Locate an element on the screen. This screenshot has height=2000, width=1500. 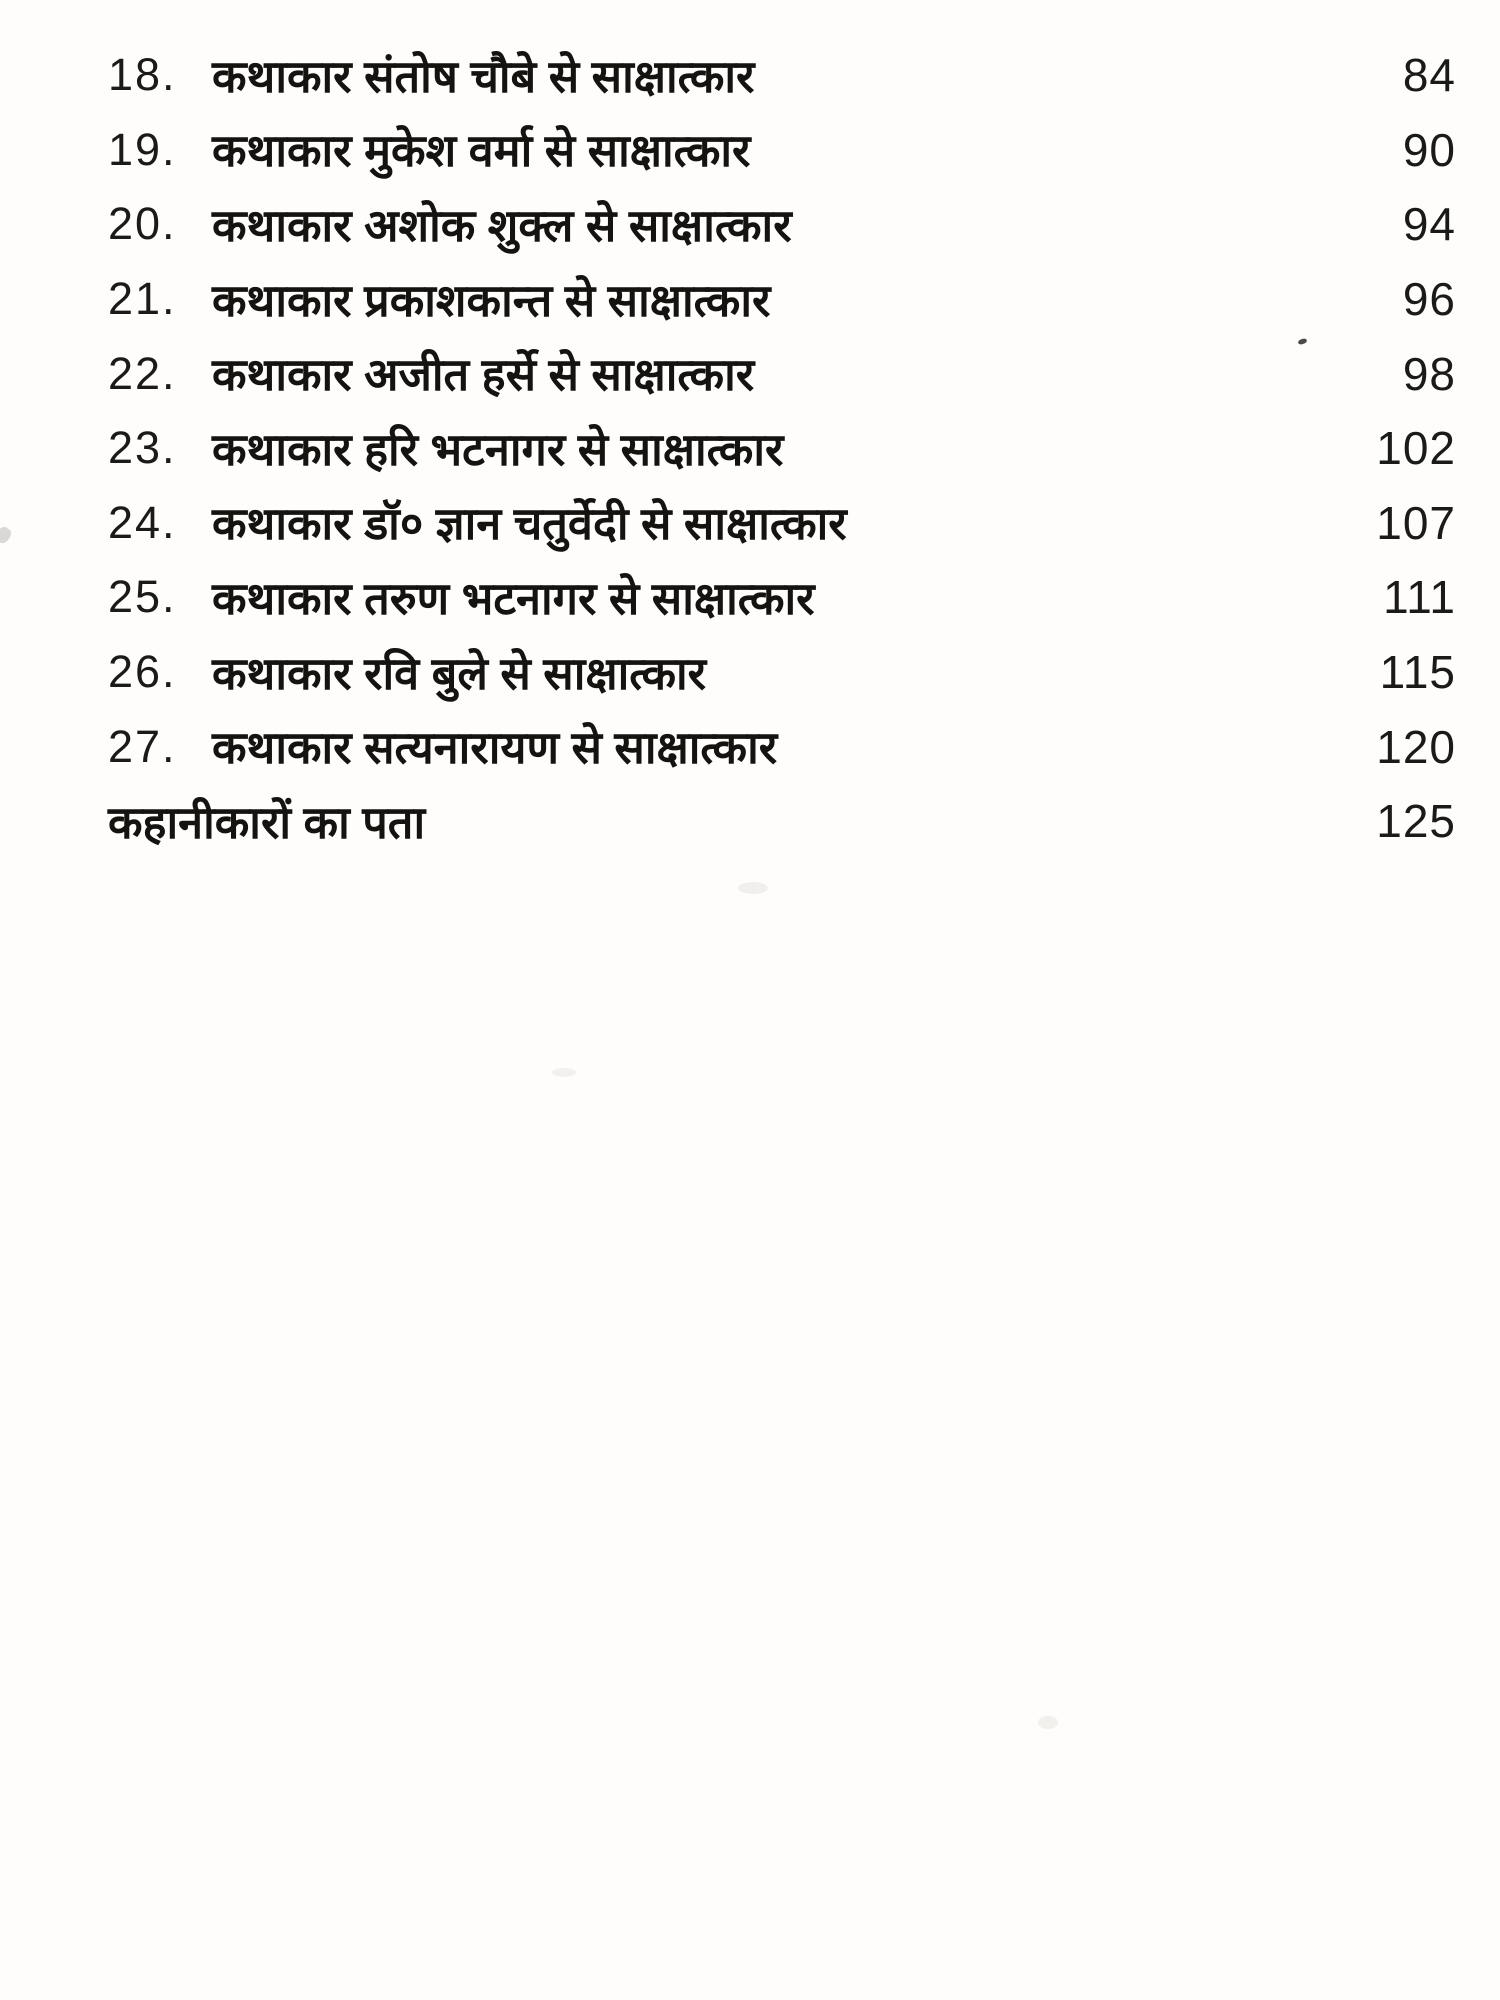
toc-entry-title: कथाकार अशोक शुक्ल से साक्षात्कार is located at coordinates (502, 225).